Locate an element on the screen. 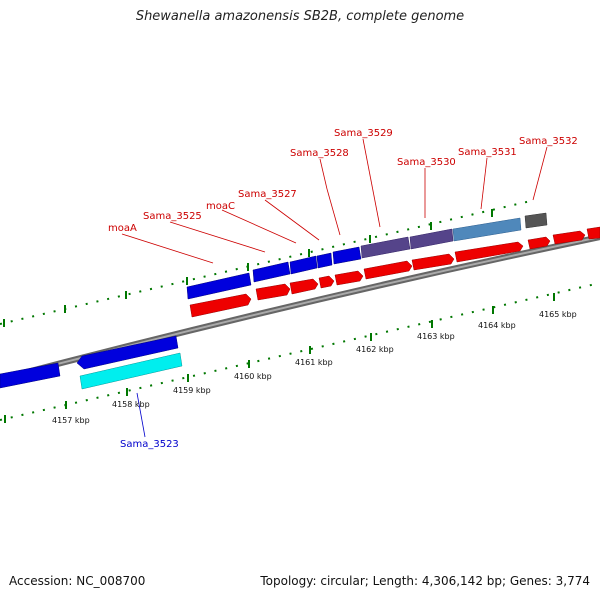  scale-label-4162: 4162 kbp is located at coordinates (375, 349).